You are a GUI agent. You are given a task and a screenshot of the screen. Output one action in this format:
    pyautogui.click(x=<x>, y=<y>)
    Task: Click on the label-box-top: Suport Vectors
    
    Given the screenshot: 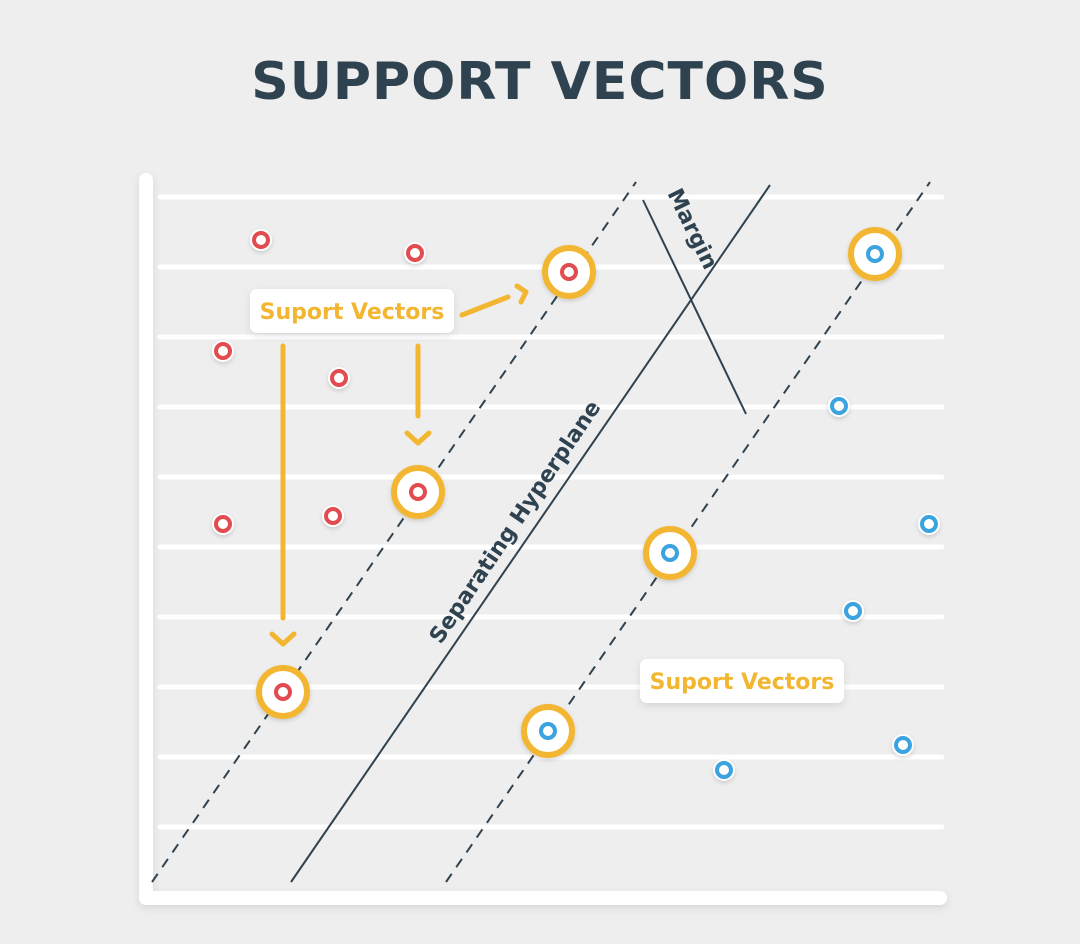 What is the action you would take?
    pyautogui.click(x=352, y=311)
    